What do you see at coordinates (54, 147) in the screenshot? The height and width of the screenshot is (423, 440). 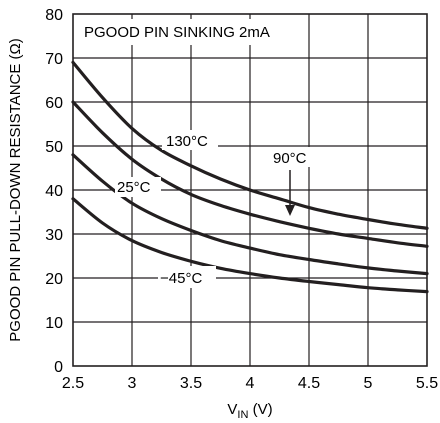 I see `y-tick-label: 50` at bounding box center [54, 147].